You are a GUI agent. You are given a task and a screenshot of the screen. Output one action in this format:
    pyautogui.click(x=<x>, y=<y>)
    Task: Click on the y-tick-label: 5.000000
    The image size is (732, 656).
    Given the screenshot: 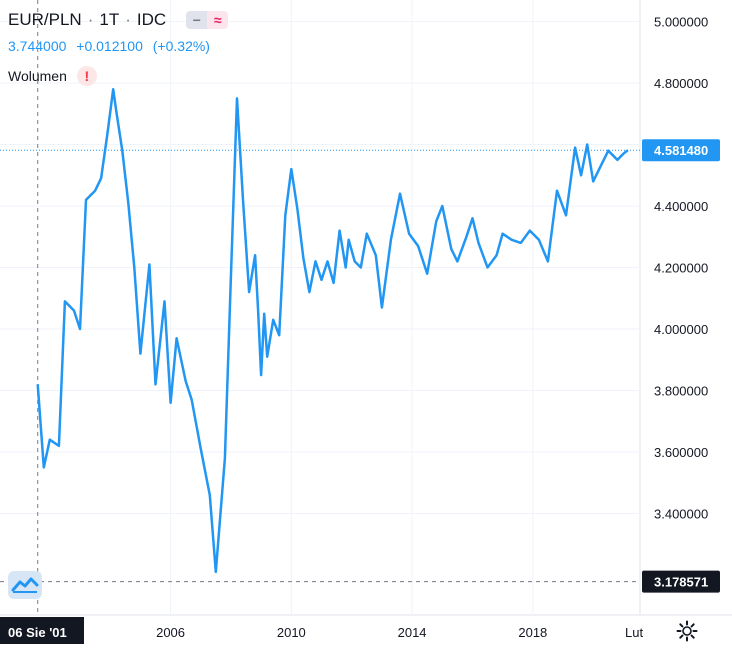 What is the action you would take?
    pyautogui.click(x=681, y=22)
    